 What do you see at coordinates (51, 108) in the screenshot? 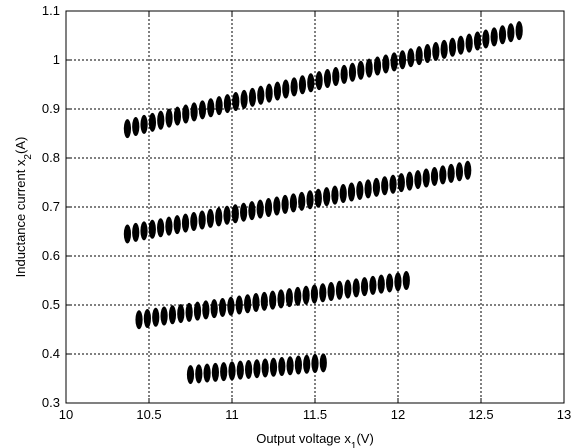
I see `y-tick-label: 0.9` at bounding box center [51, 108].